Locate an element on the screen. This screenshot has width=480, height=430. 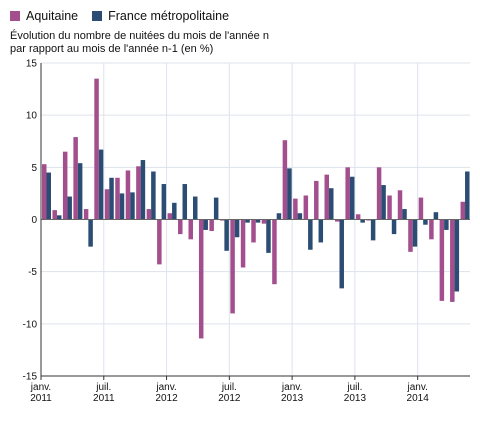
legend-swatch-aquitaine is located at coordinates (15, 16).